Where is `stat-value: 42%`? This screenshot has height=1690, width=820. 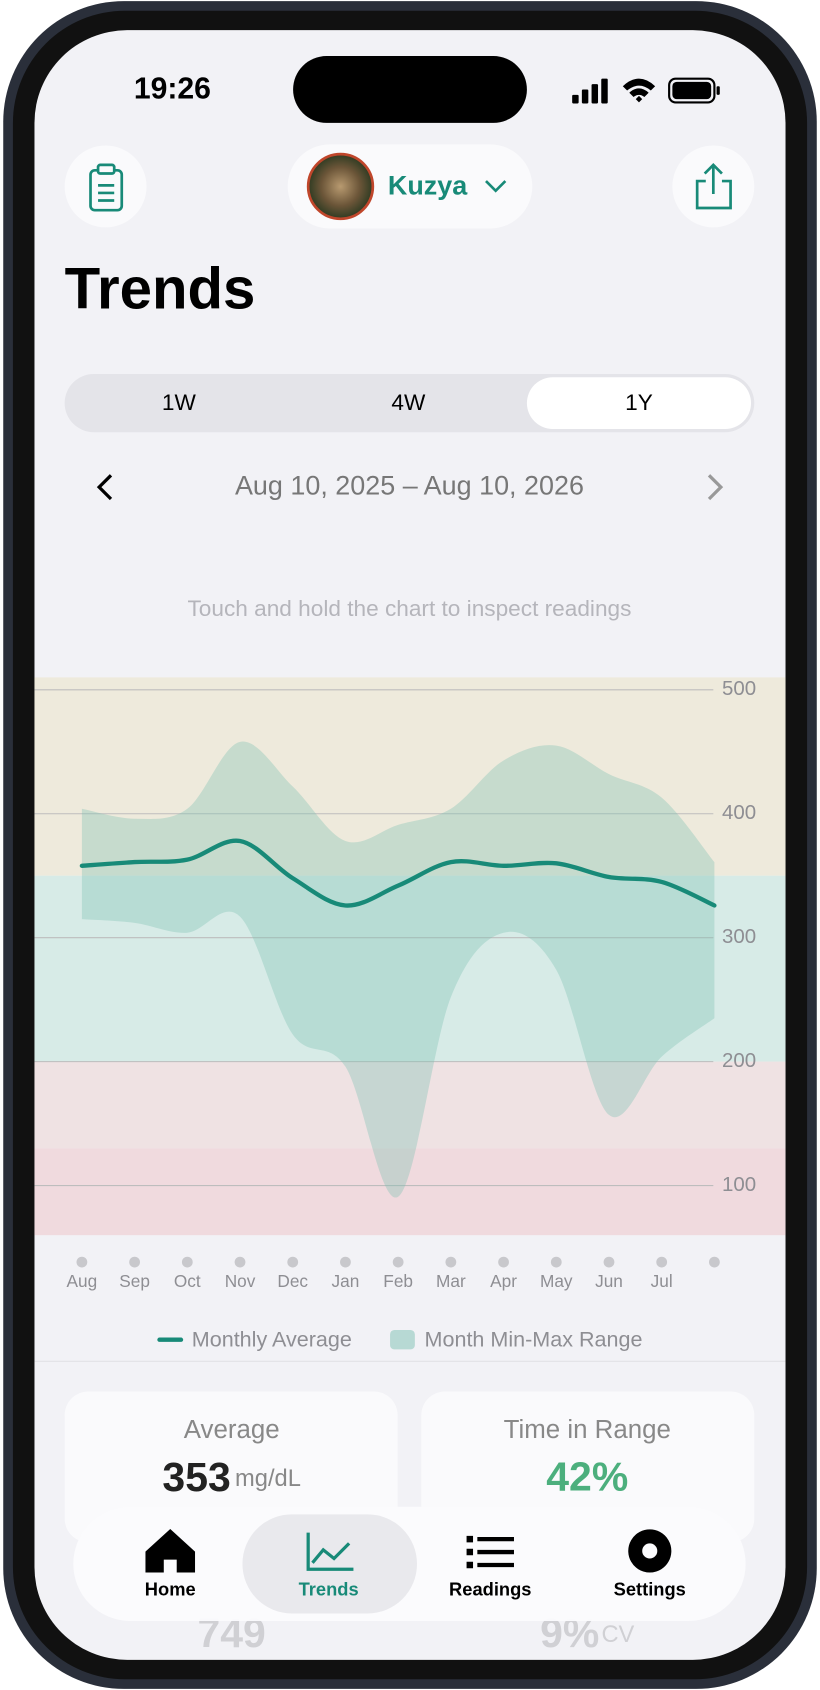 stat-value: 42% is located at coordinates (587, 1477).